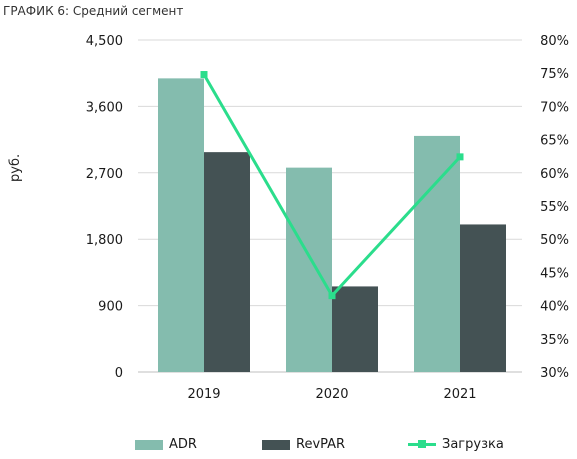  I want to click on y-tick-label: 900, so click(110, 307).